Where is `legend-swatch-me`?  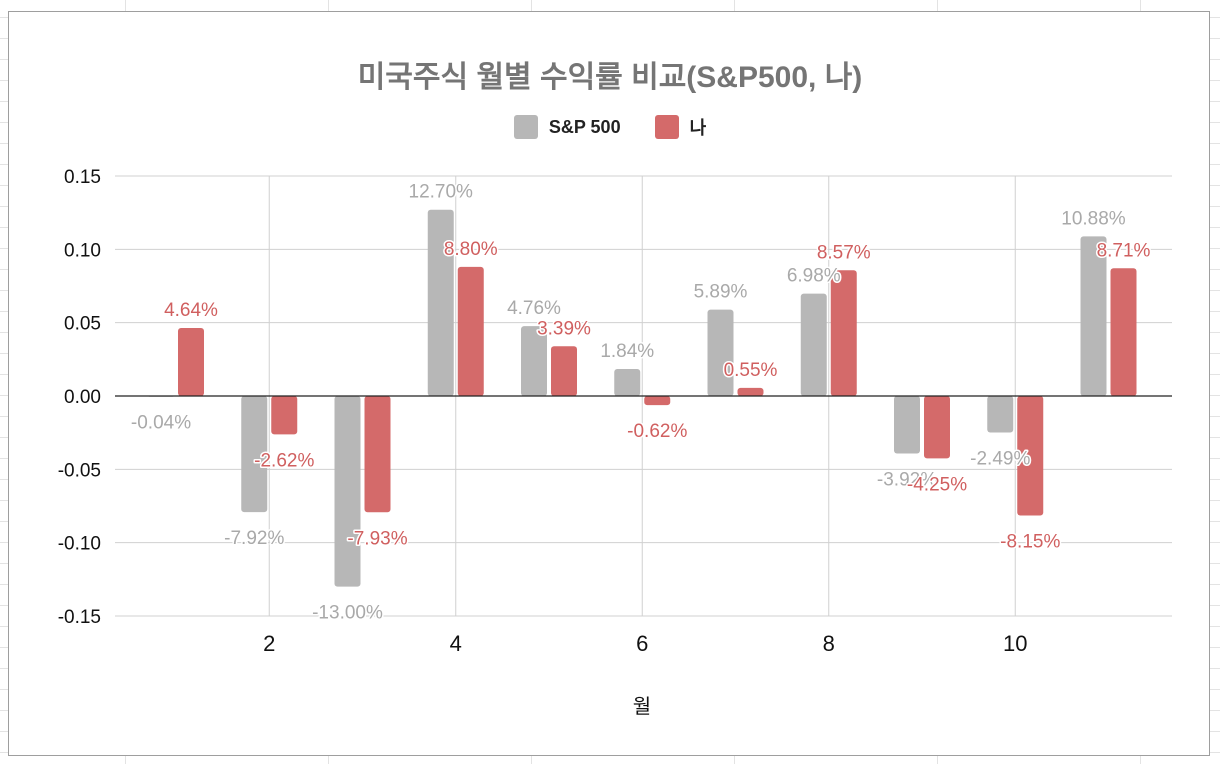 legend-swatch-me is located at coordinates (666, 127).